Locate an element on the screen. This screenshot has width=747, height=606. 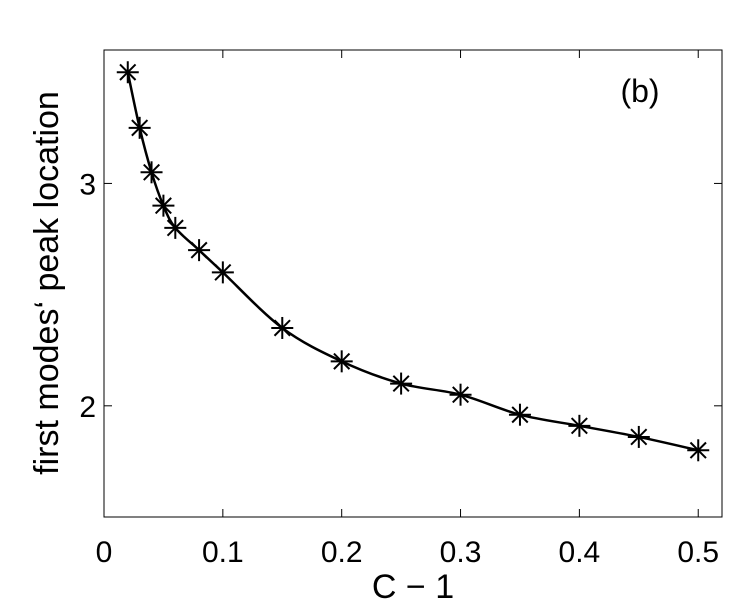
panel-label: (b) is located at coordinates (639, 91).